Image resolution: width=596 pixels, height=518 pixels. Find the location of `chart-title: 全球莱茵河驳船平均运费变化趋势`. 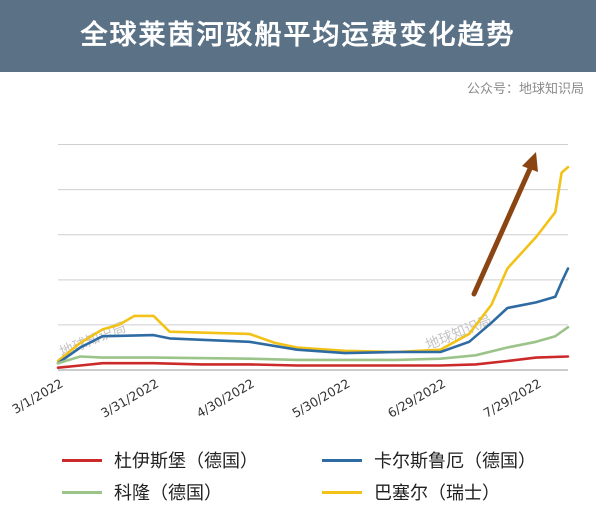

chart-title: 全球莱茵河驳船平均运费变化趋势 is located at coordinates (298, 35).